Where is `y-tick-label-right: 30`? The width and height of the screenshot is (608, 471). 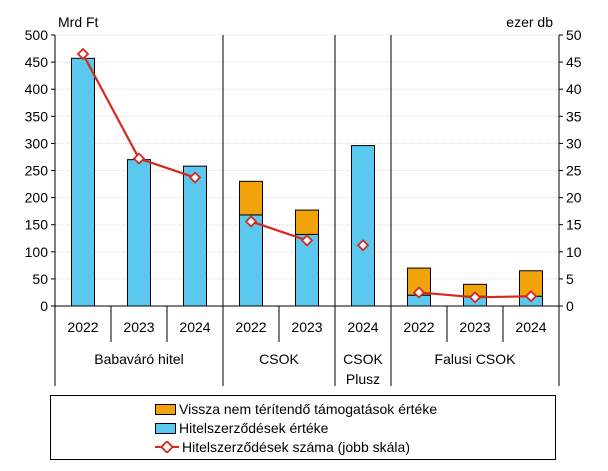
y-tick-label-right: 30 is located at coordinates (574, 143).